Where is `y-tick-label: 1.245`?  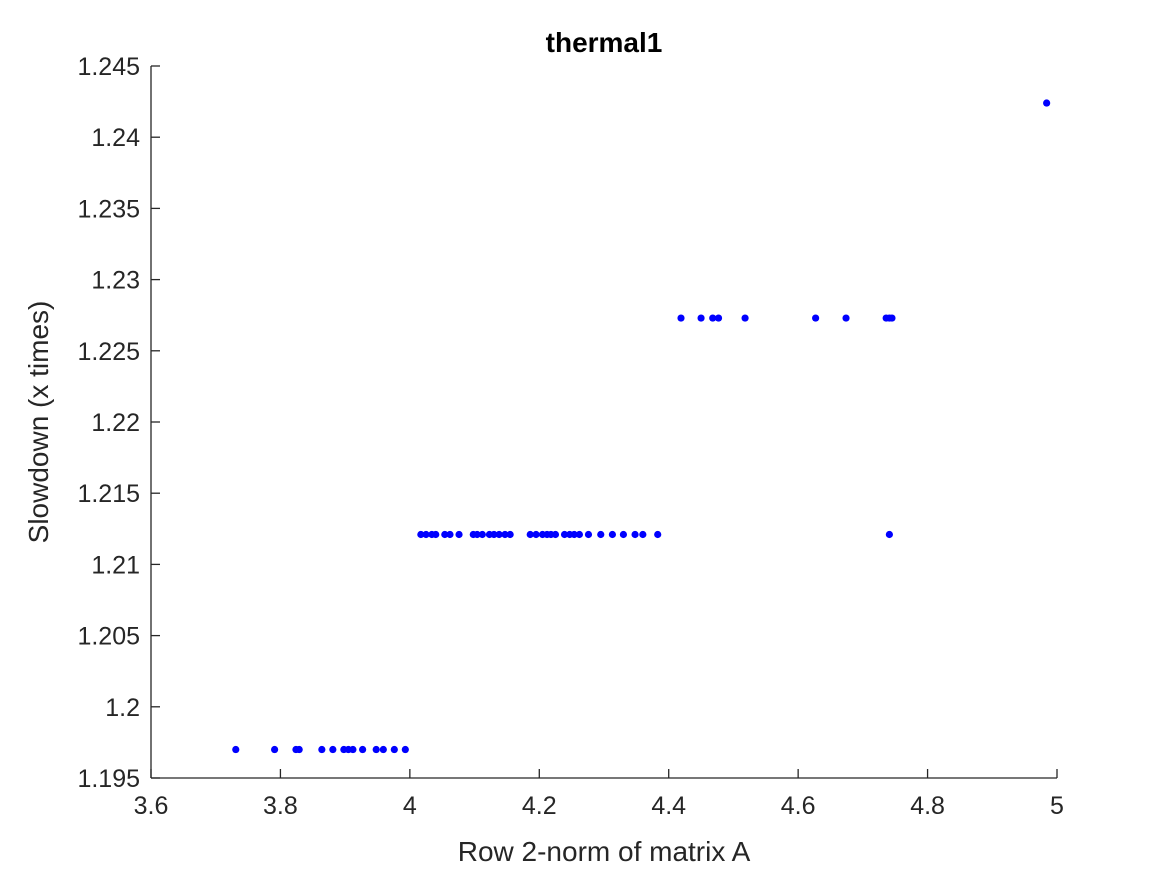
y-tick-label: 1.245 is located at coordinates (108, 67).